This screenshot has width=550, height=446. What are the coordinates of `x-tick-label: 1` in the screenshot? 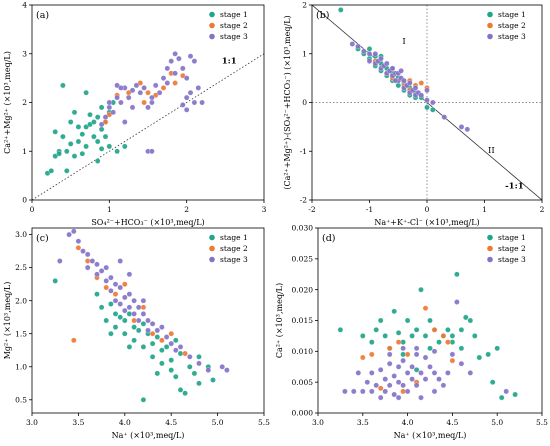 It's located at (484, 209).